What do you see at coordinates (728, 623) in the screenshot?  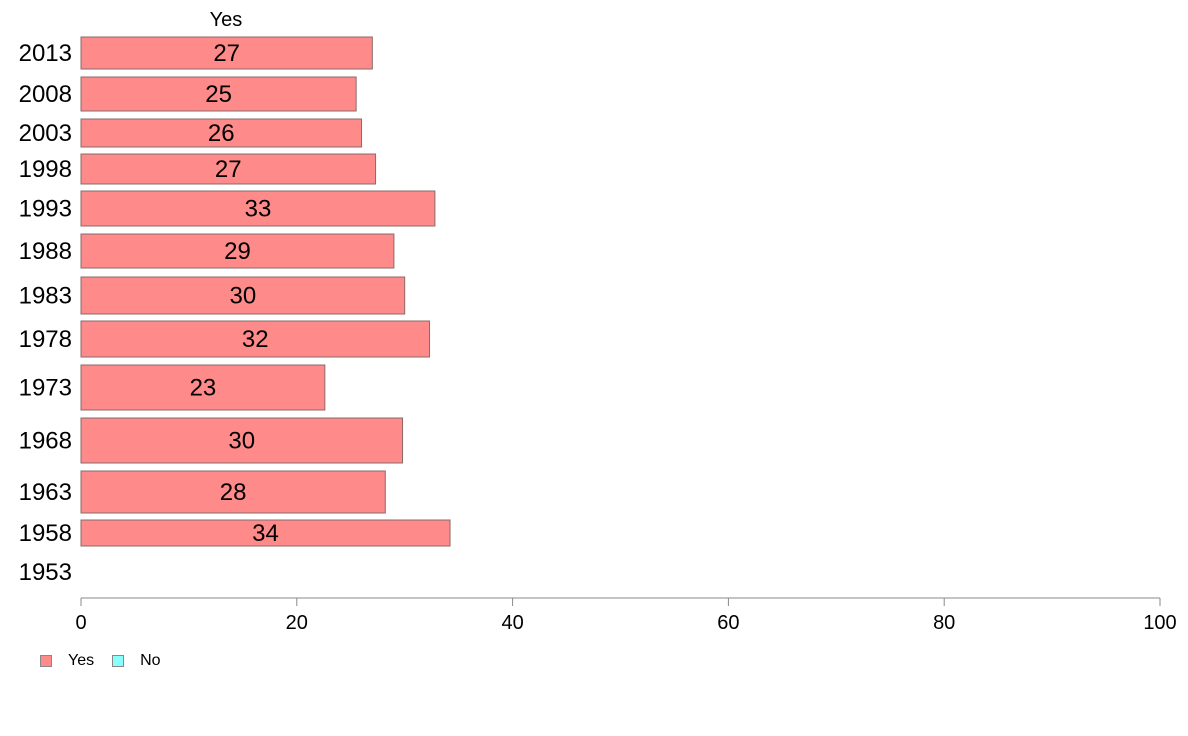 I see `x-tick-label: 60` at bounding box center [728, 623].